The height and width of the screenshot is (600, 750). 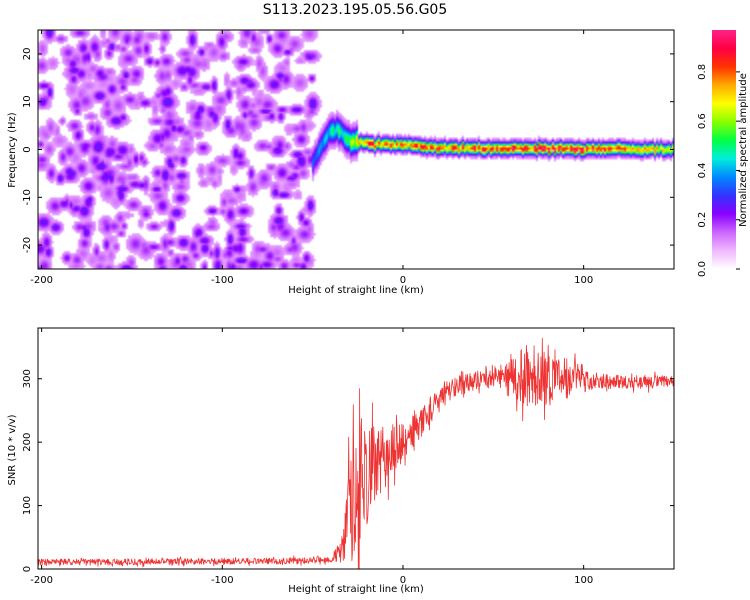 I want to click on colorbar-tick-label: 0.6, so click(x=702, y=121).